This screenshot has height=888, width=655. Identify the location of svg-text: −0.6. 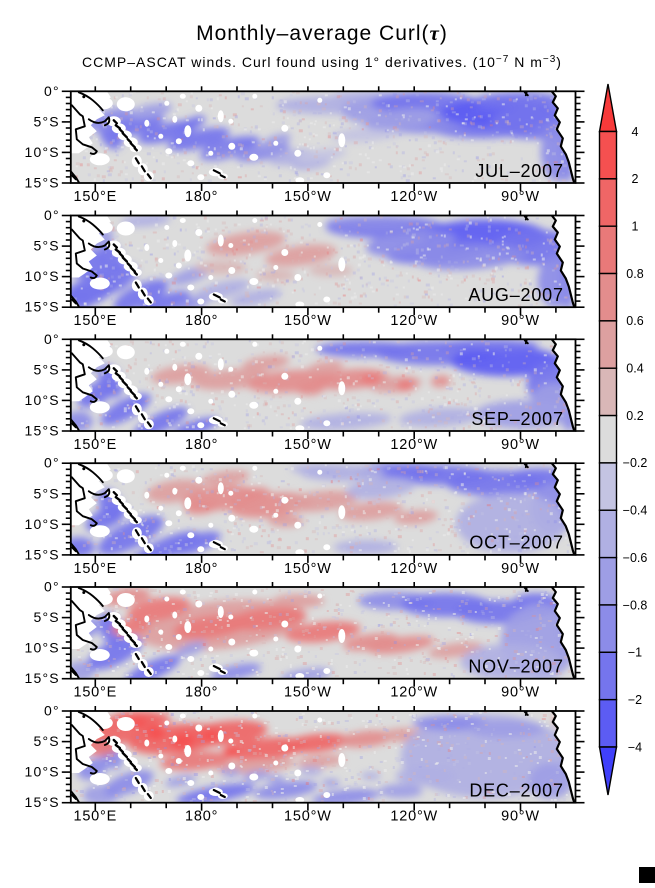
(635, 558).